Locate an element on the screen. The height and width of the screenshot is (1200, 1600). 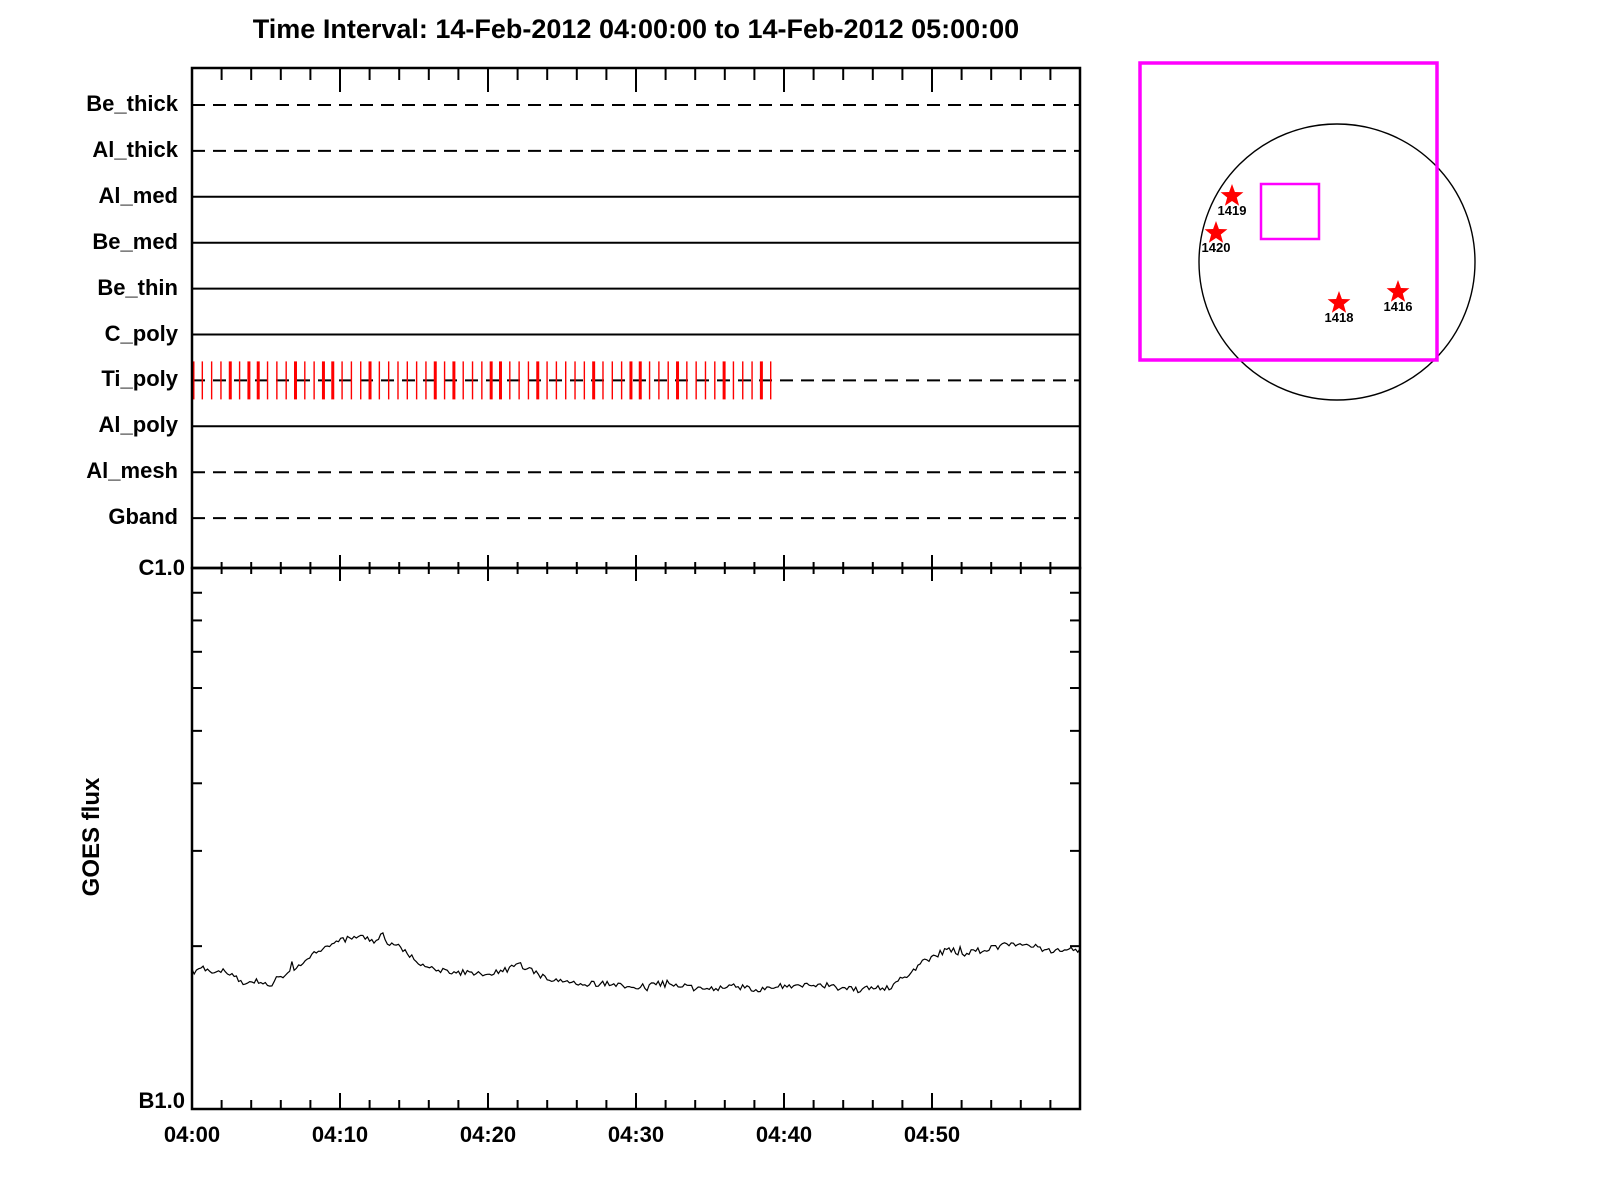
xrt-target-box is located at coordinates (1290, 211).